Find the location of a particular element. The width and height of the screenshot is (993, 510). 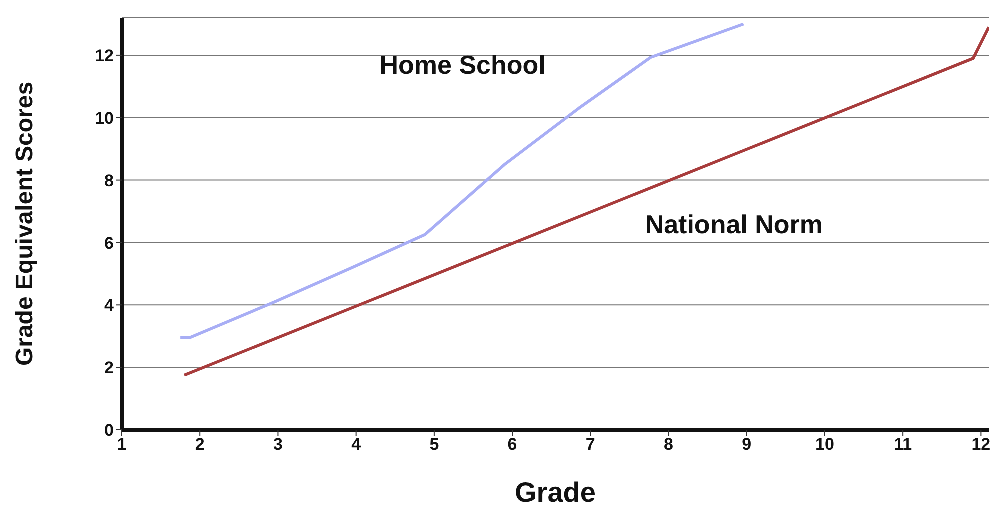

series-label: National Norm is located at coordinates (734, 224).